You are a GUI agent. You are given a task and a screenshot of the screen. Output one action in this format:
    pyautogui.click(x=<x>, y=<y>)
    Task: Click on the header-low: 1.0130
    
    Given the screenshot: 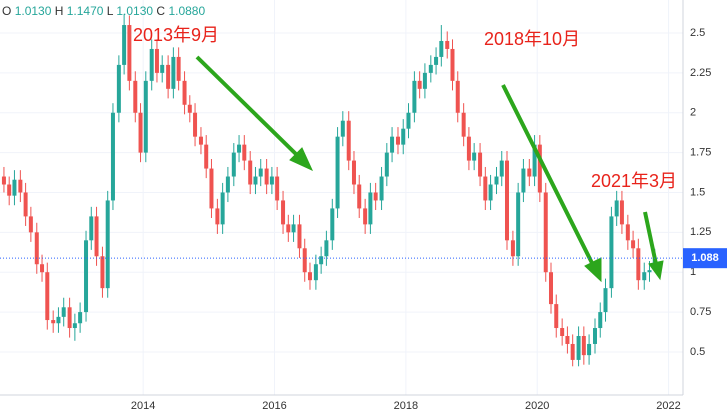 What is the action you would take?
    pyautogui.click(x=134, y=11)
    